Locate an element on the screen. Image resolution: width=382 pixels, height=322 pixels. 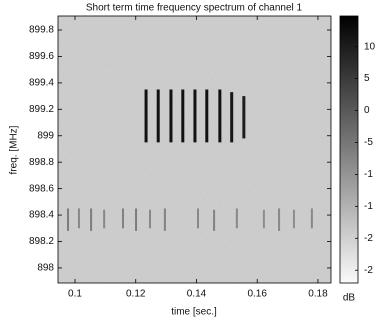
colorbar-tick-label: 10 is located at coordinates (370, 46).